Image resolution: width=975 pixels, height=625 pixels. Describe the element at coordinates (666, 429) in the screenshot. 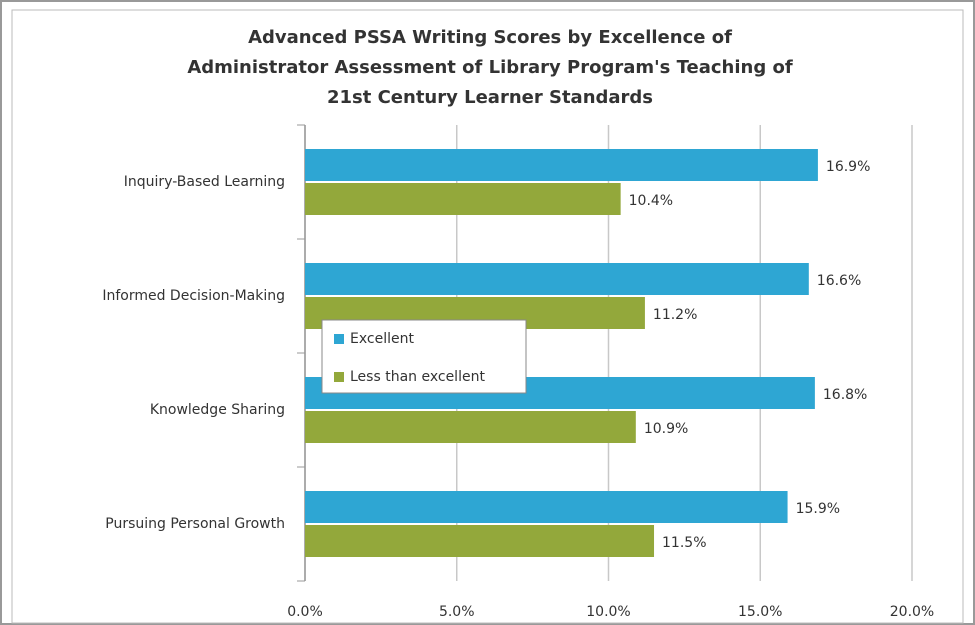

I see `value-label: 10.9%` at that location.